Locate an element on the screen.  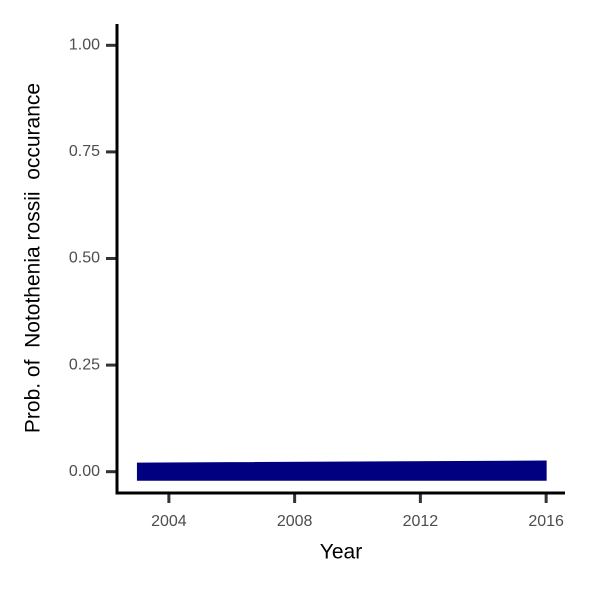
y-tick-label: 0.50 is located at coordinates (84, 258).